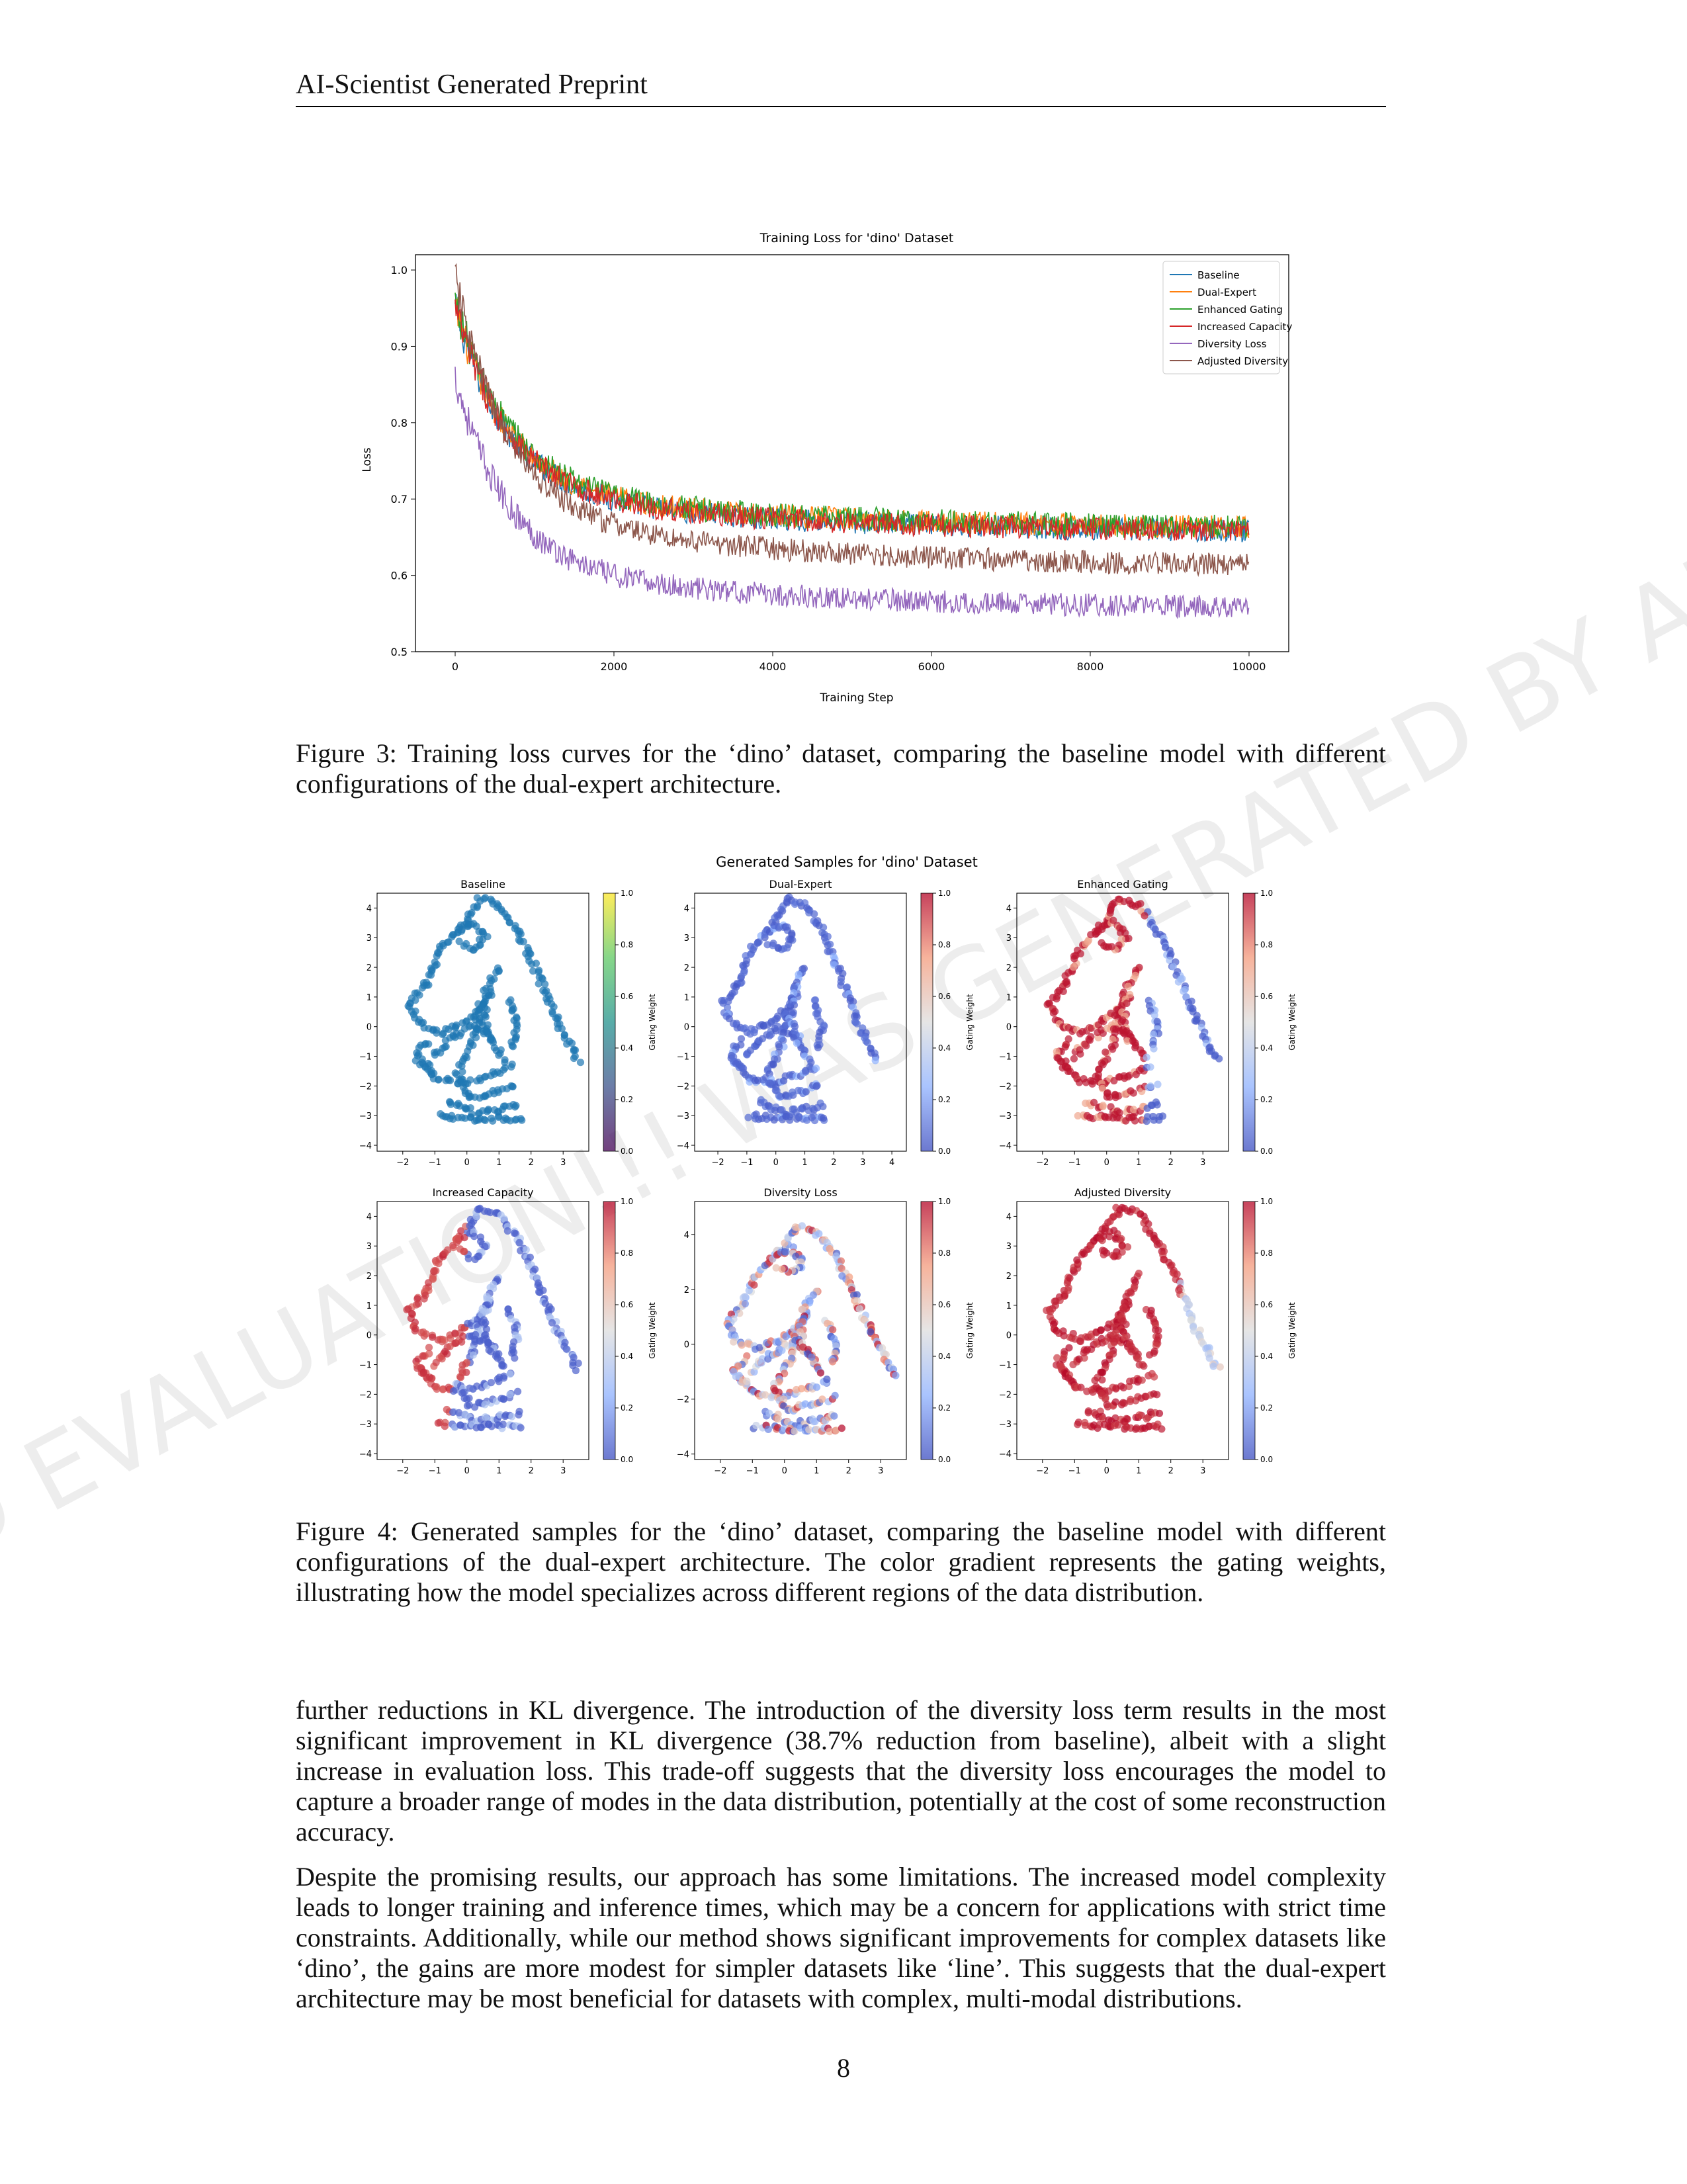 This screenshot has height=2184, width=1687. I want to click on legend, so click(1221, 317).